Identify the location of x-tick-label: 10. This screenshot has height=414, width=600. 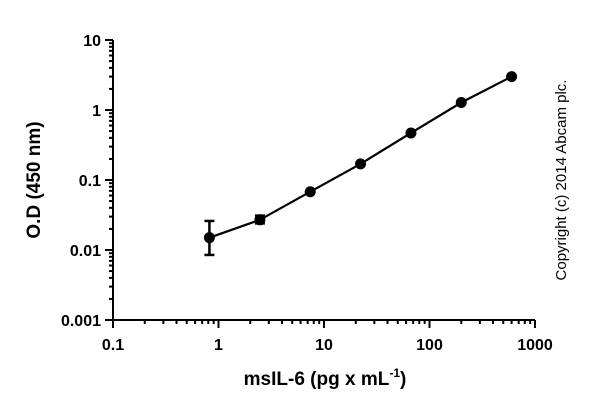
(324, 345).